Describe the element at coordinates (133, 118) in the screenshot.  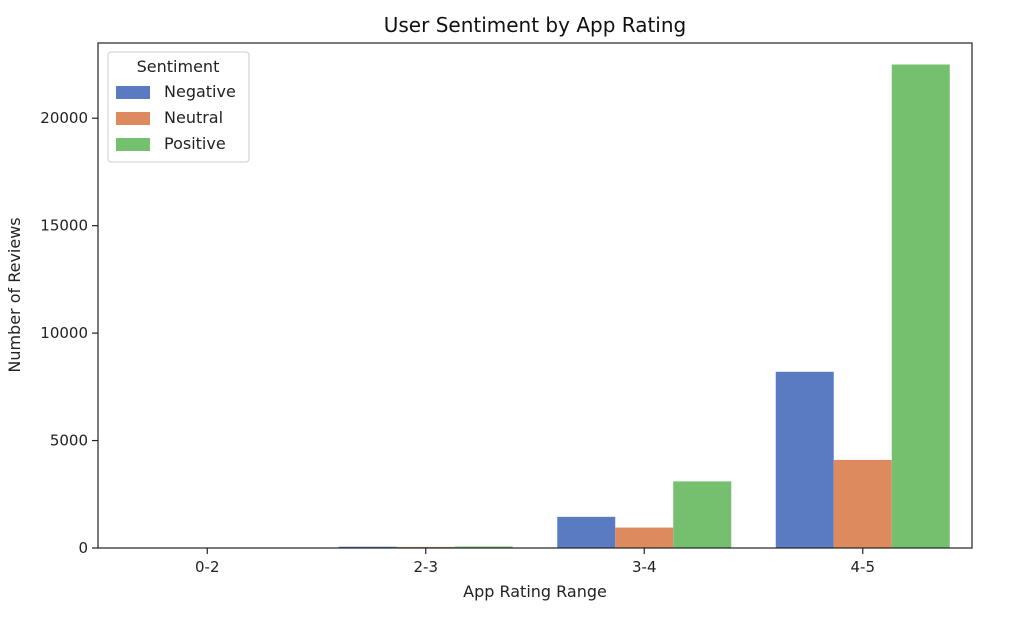
I see `legend-swatch-neutral` at that location.